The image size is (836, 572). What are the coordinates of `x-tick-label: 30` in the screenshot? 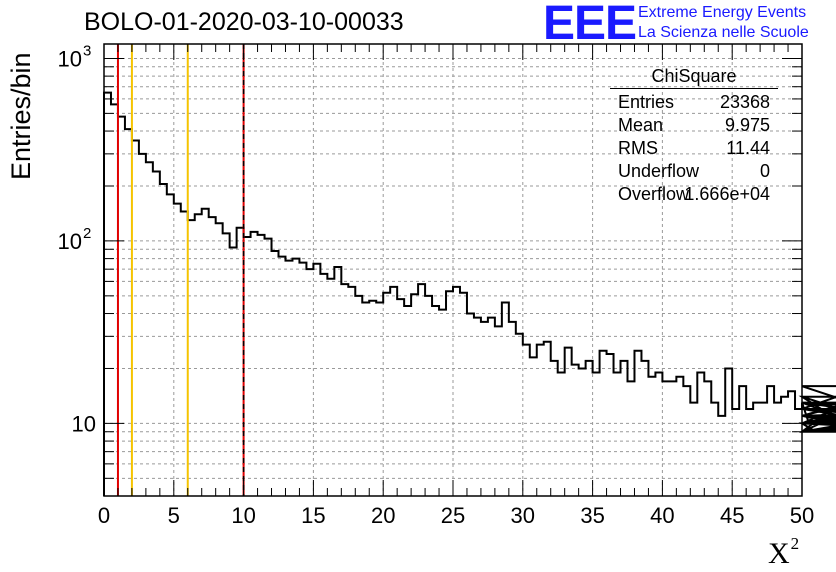 It's located at (523, 515).